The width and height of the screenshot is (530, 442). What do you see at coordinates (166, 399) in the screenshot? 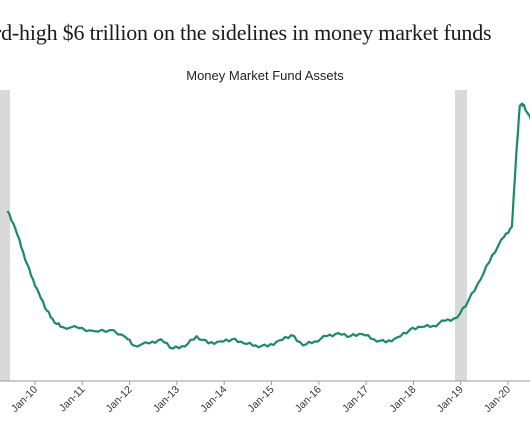
I see `x-tick-label: Jan-13` at bounding box center [166, 399].